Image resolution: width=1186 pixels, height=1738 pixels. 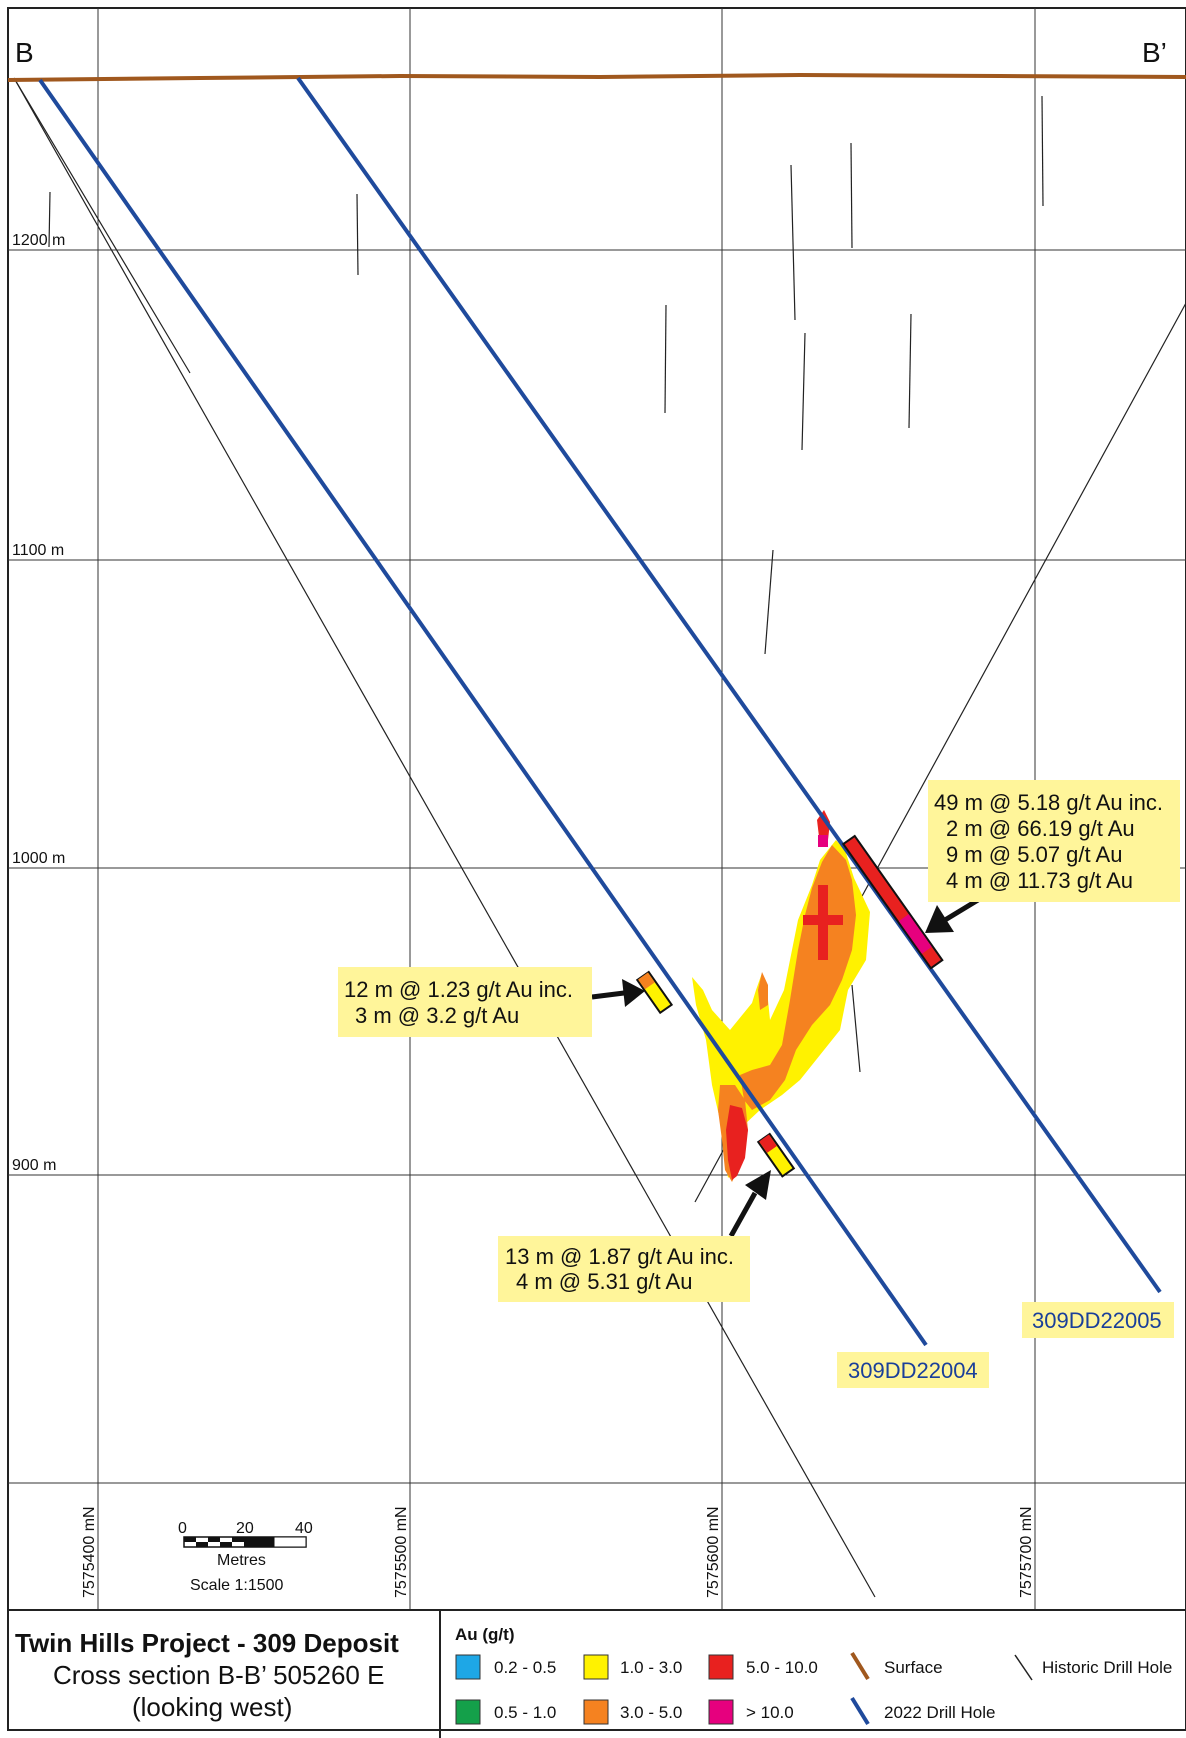 I want to click on scale-tick-0: 0, so click(x=182, y=1528).